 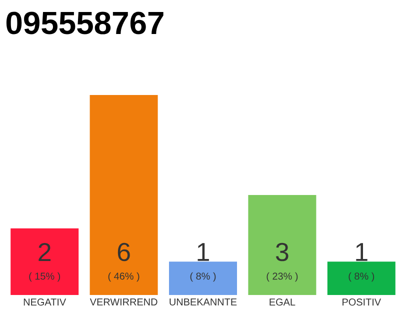 I want to click on x-tick-label: VERWIRREND, so click(x=124, y=302).